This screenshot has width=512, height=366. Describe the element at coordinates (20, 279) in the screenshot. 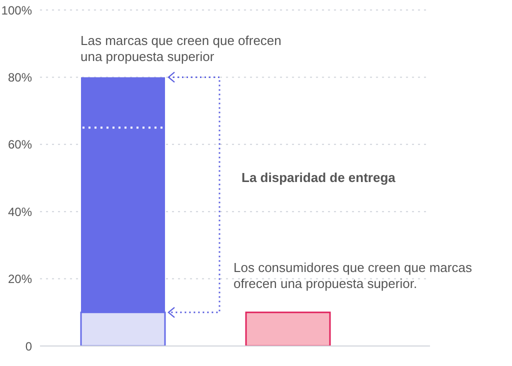

I see `y-tick-label: 20%` at that location.